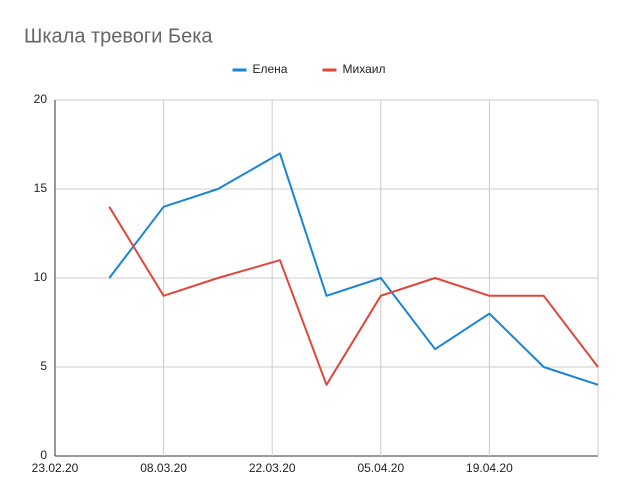  I want to click on y-tick-label: 15, so click(41, 188).